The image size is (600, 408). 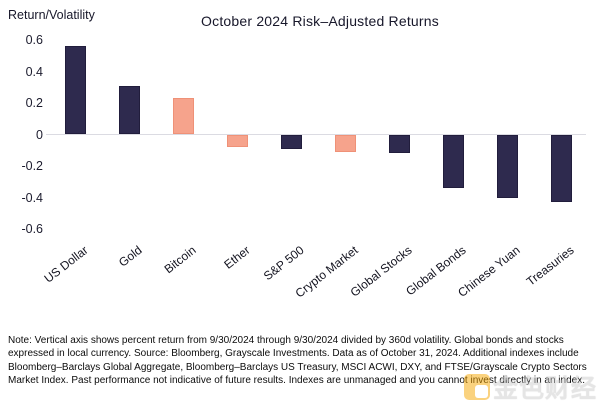 What do you see at coordinates (345, 143) in the screenshot?
I see `bar-crypto-market` at bounding box center [345, 143].